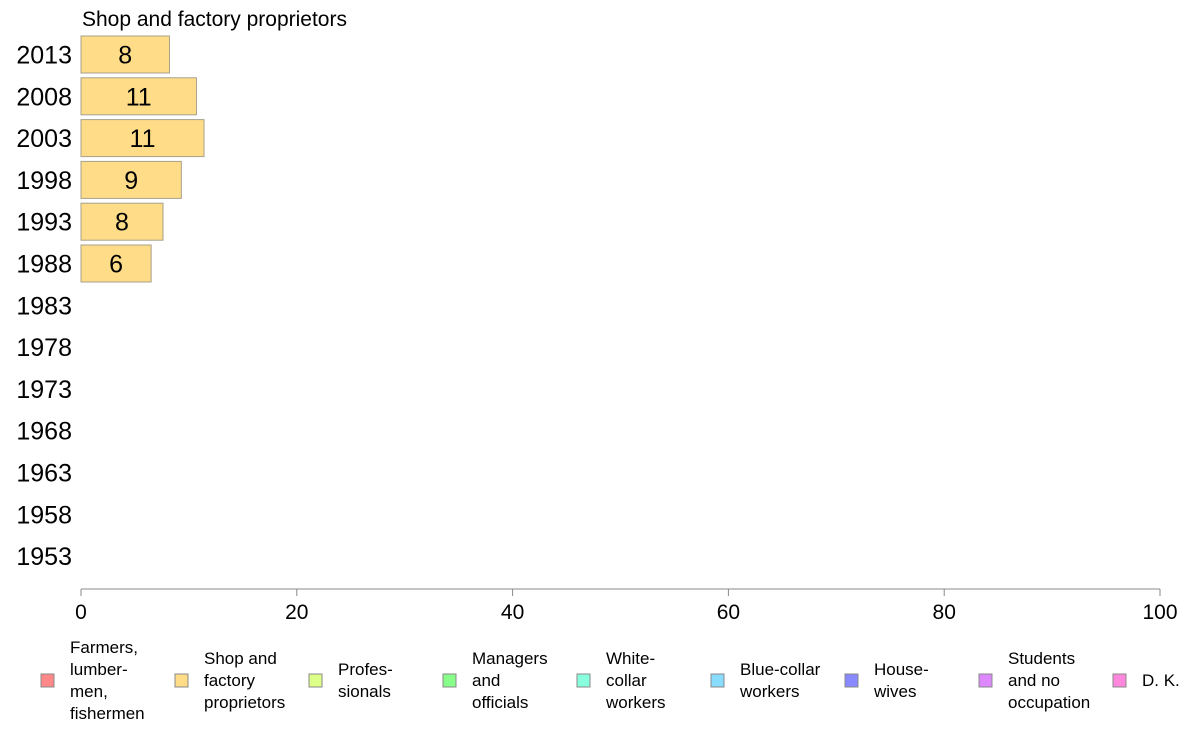 Image resolution: width=1188 pixels, height=736 pixels. What do you see at coordinates (780, 669) in the screenshot?
I see `legend-label-line: Blue-collar` at bounding box center [780, 669].